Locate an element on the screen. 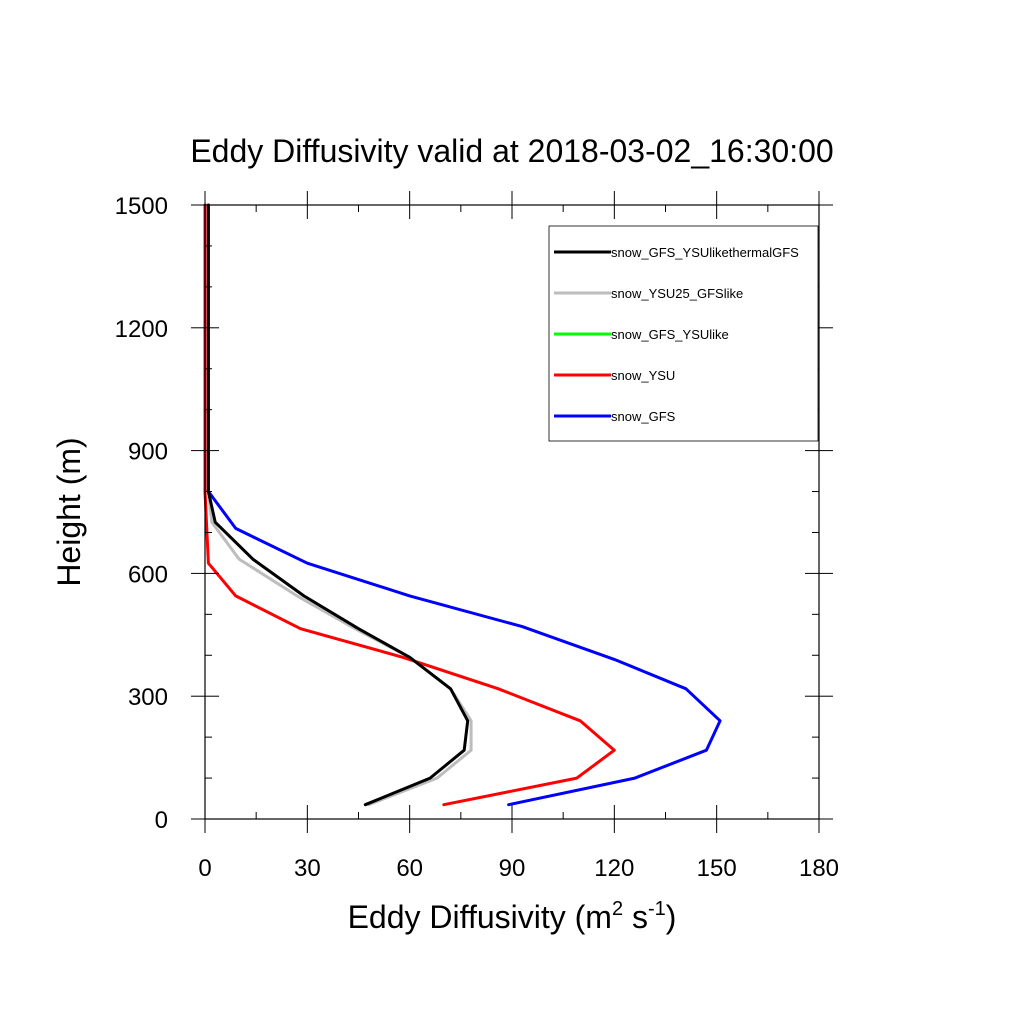 The width and height of the screenshot is (1024, 1024). y-tick-label: 300 is located at coordinates (148, 697).